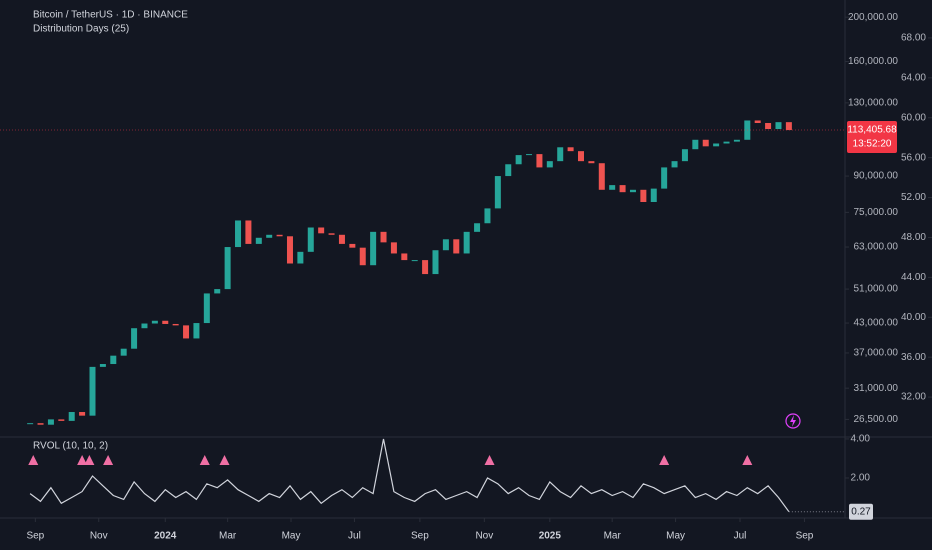  Describe the element at coordinates (913, 317) in the screenshot. I see `y2-tick-label: 40.00` at that location.